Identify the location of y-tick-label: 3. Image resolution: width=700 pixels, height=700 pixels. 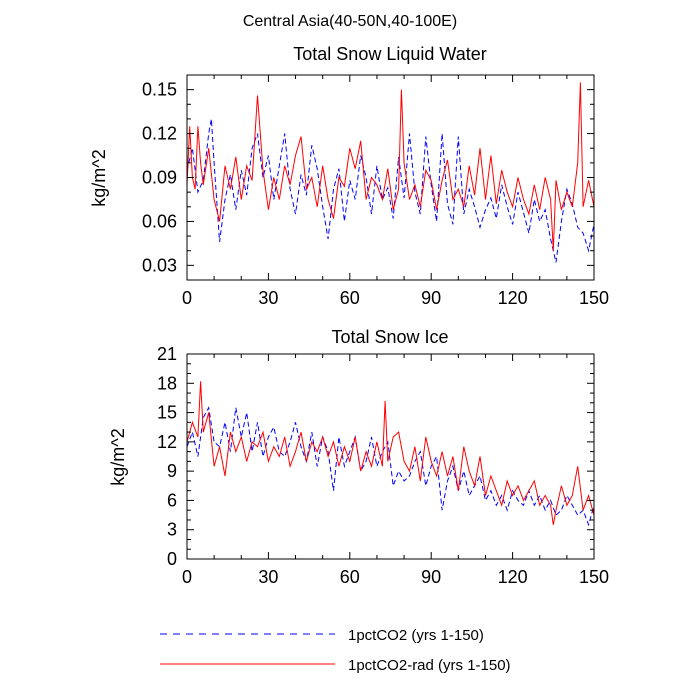
(172, 530).